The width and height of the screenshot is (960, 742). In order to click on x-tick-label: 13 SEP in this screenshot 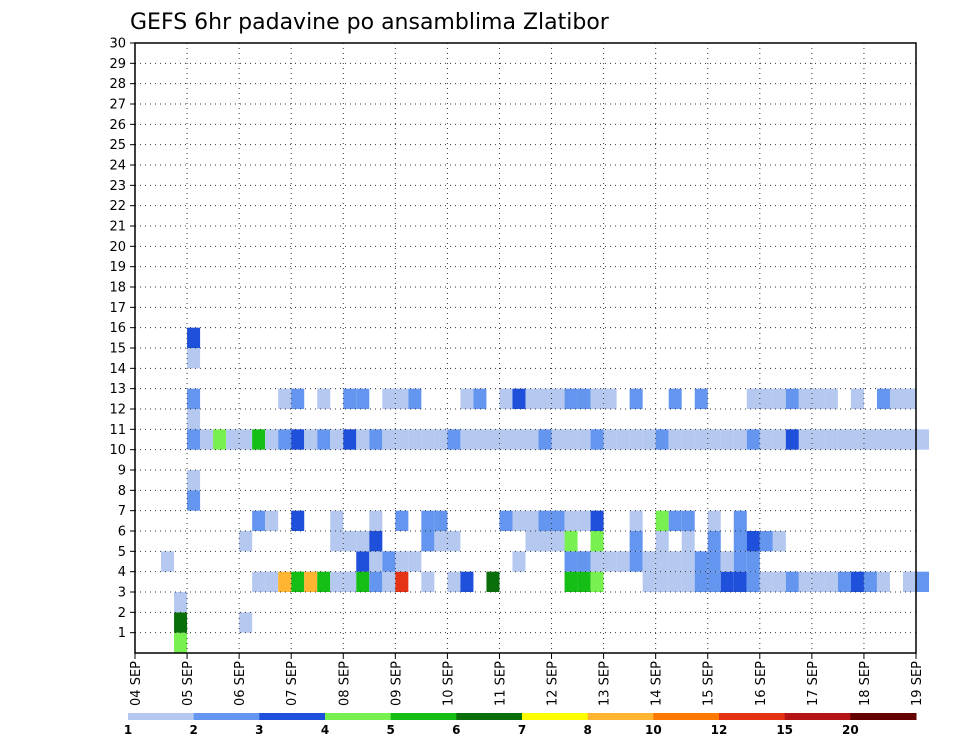, I will do `click(605, 683)`.